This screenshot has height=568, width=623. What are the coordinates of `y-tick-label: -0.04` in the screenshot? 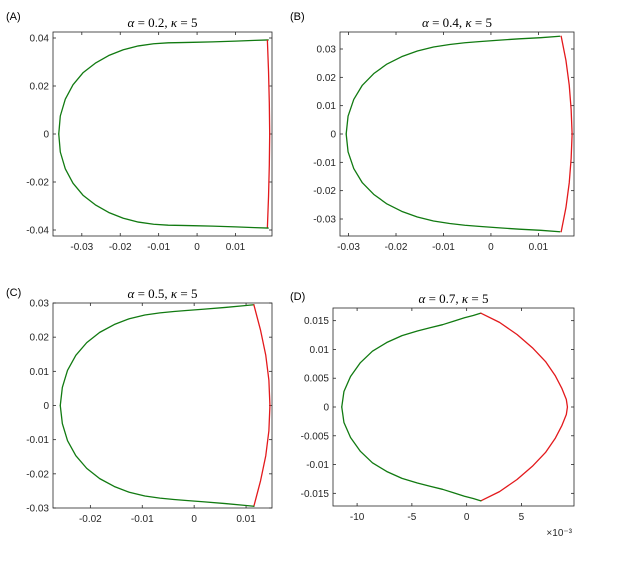 It's located at (37, 231).